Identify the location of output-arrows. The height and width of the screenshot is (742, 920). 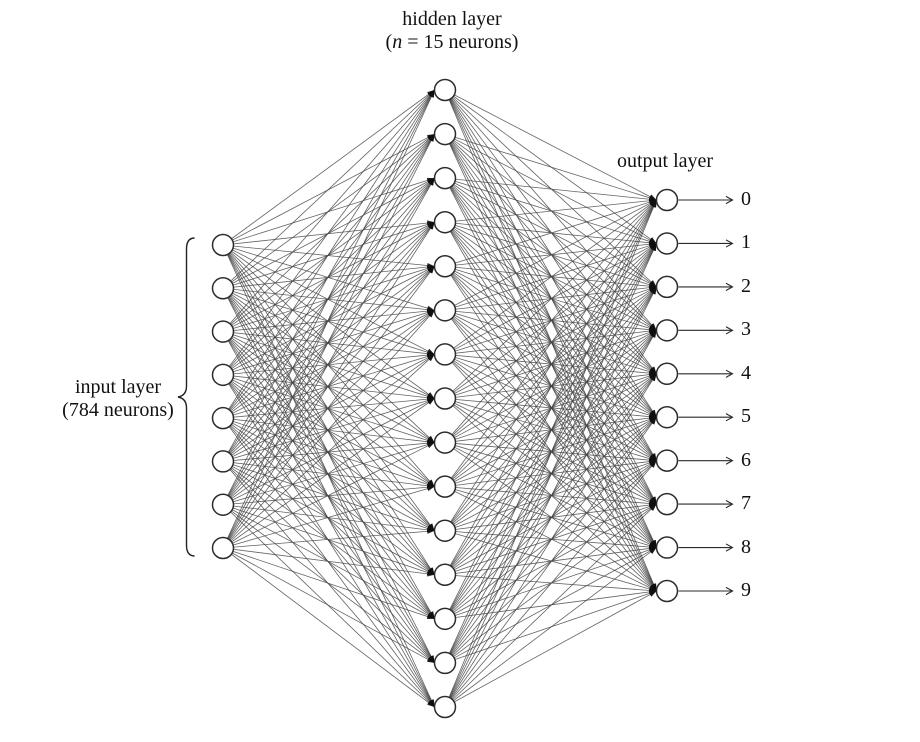
(706, 395).